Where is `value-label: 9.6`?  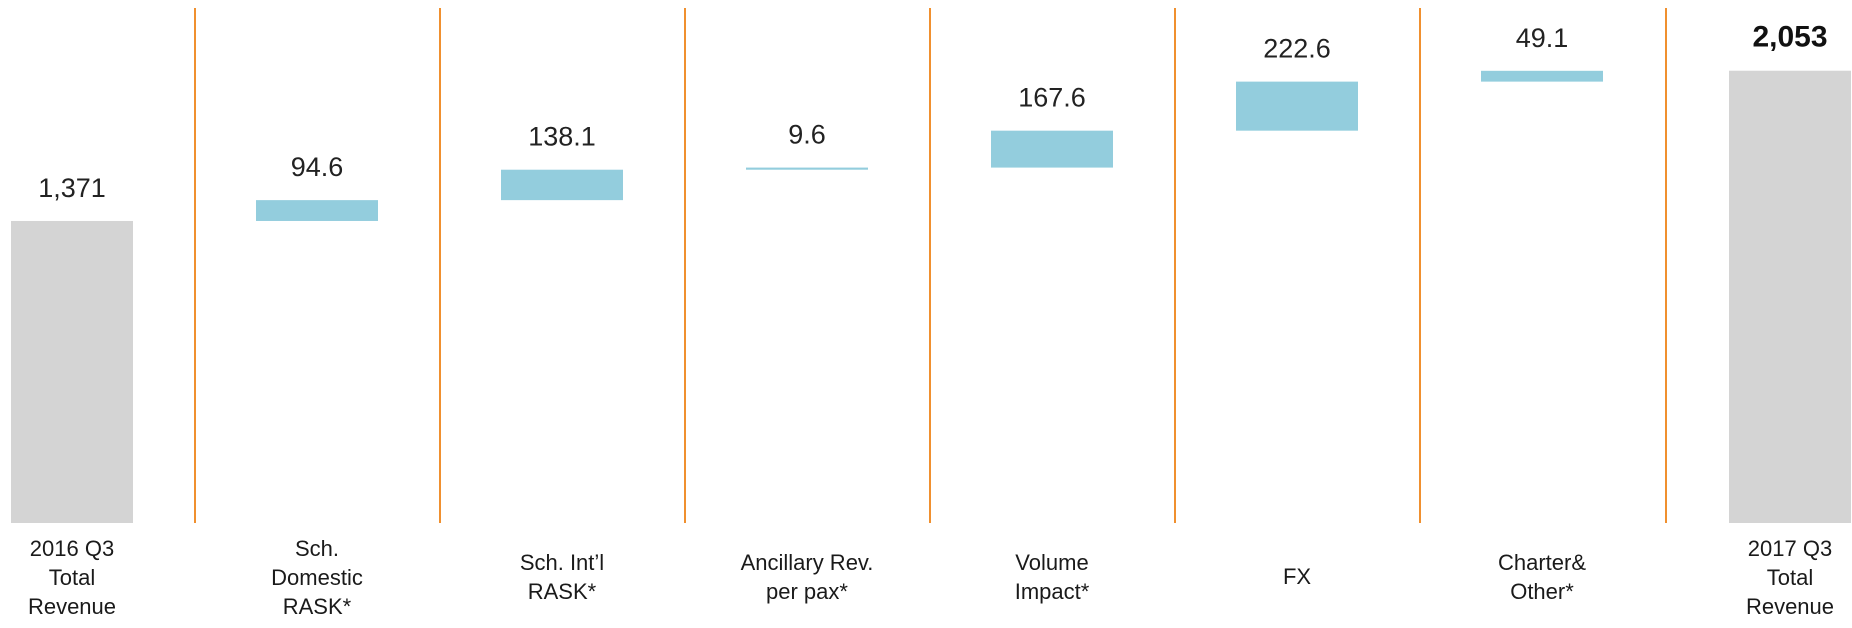
value-label: 9.6 is located at coordinates (807, 135).